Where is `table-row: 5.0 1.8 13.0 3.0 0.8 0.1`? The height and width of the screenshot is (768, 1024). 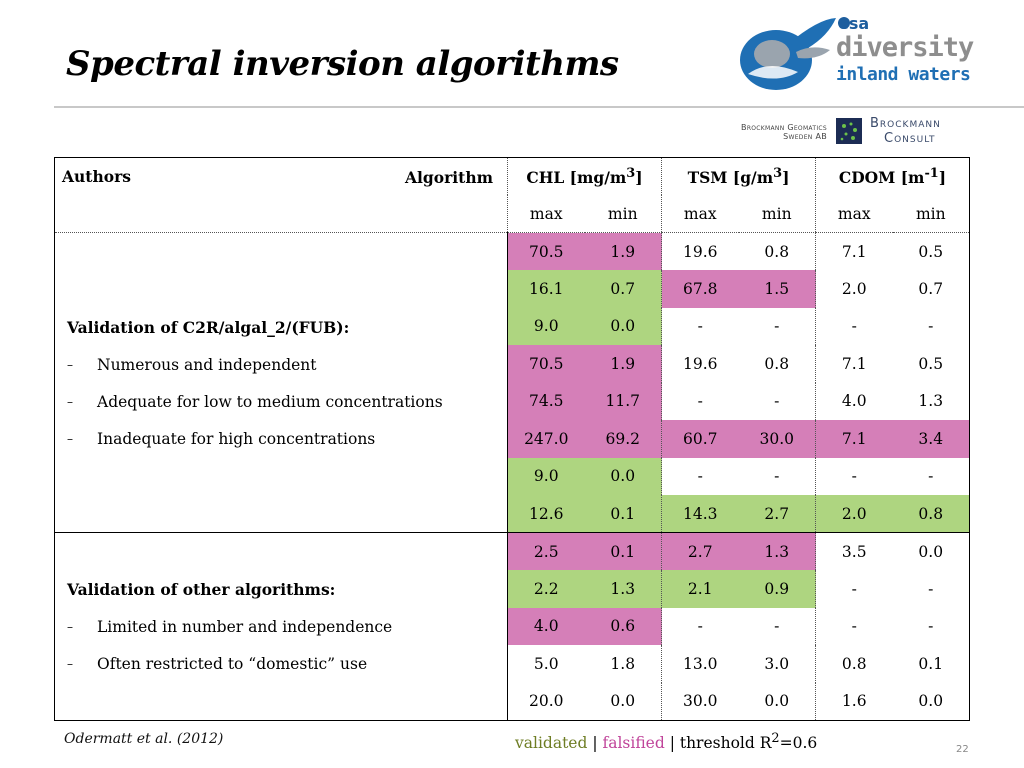
table-row: 5.0 1.8 13.0 3.0 0.8 0.1 is located at coordinates (512, 664).